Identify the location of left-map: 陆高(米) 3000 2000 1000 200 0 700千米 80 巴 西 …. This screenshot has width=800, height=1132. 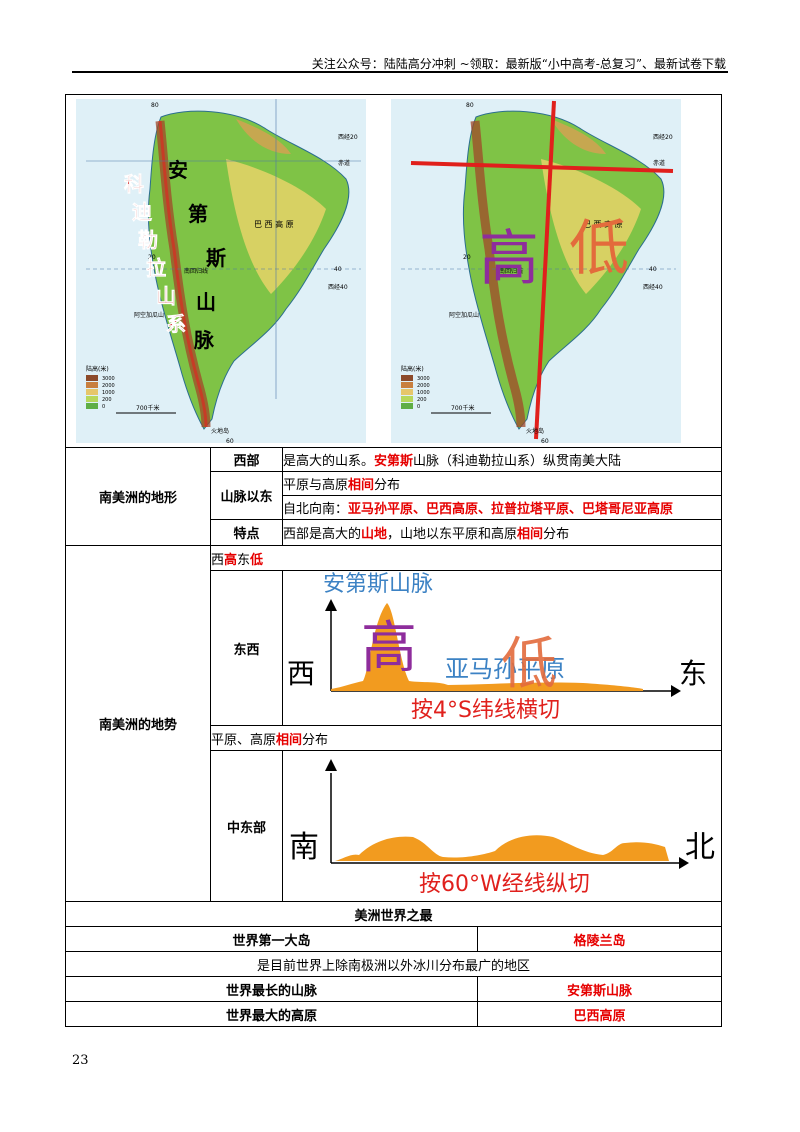
(221, 271).